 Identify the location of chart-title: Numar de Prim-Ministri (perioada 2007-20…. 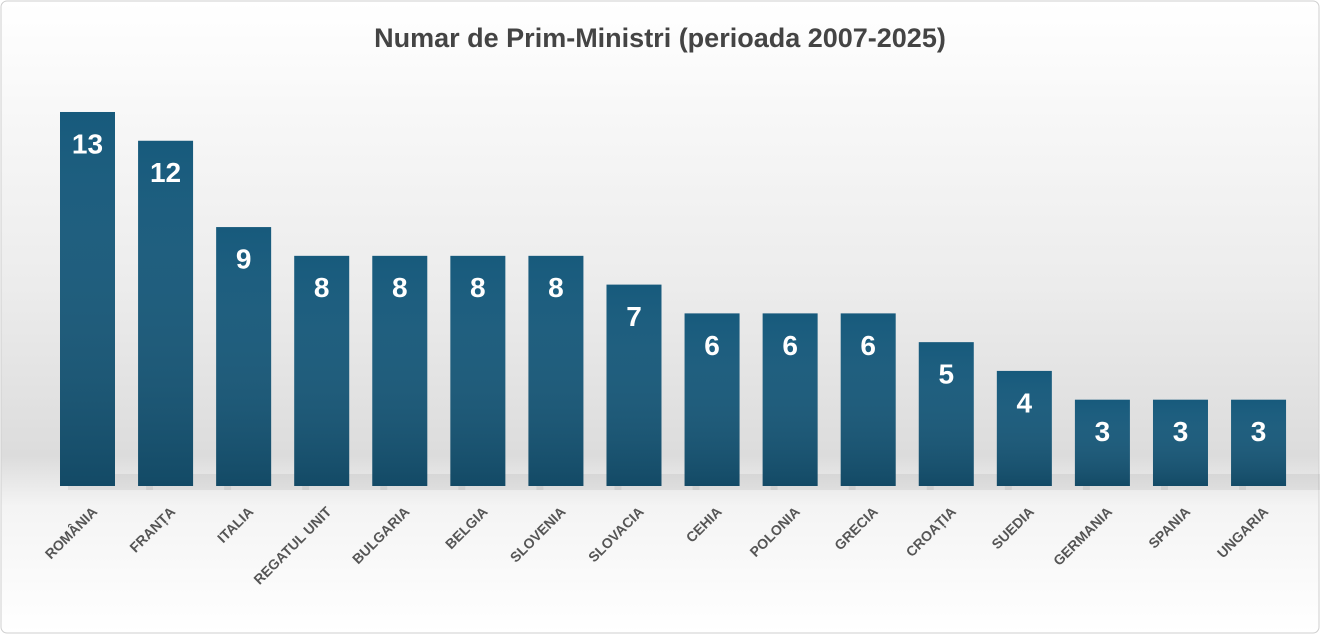
(660, 38).